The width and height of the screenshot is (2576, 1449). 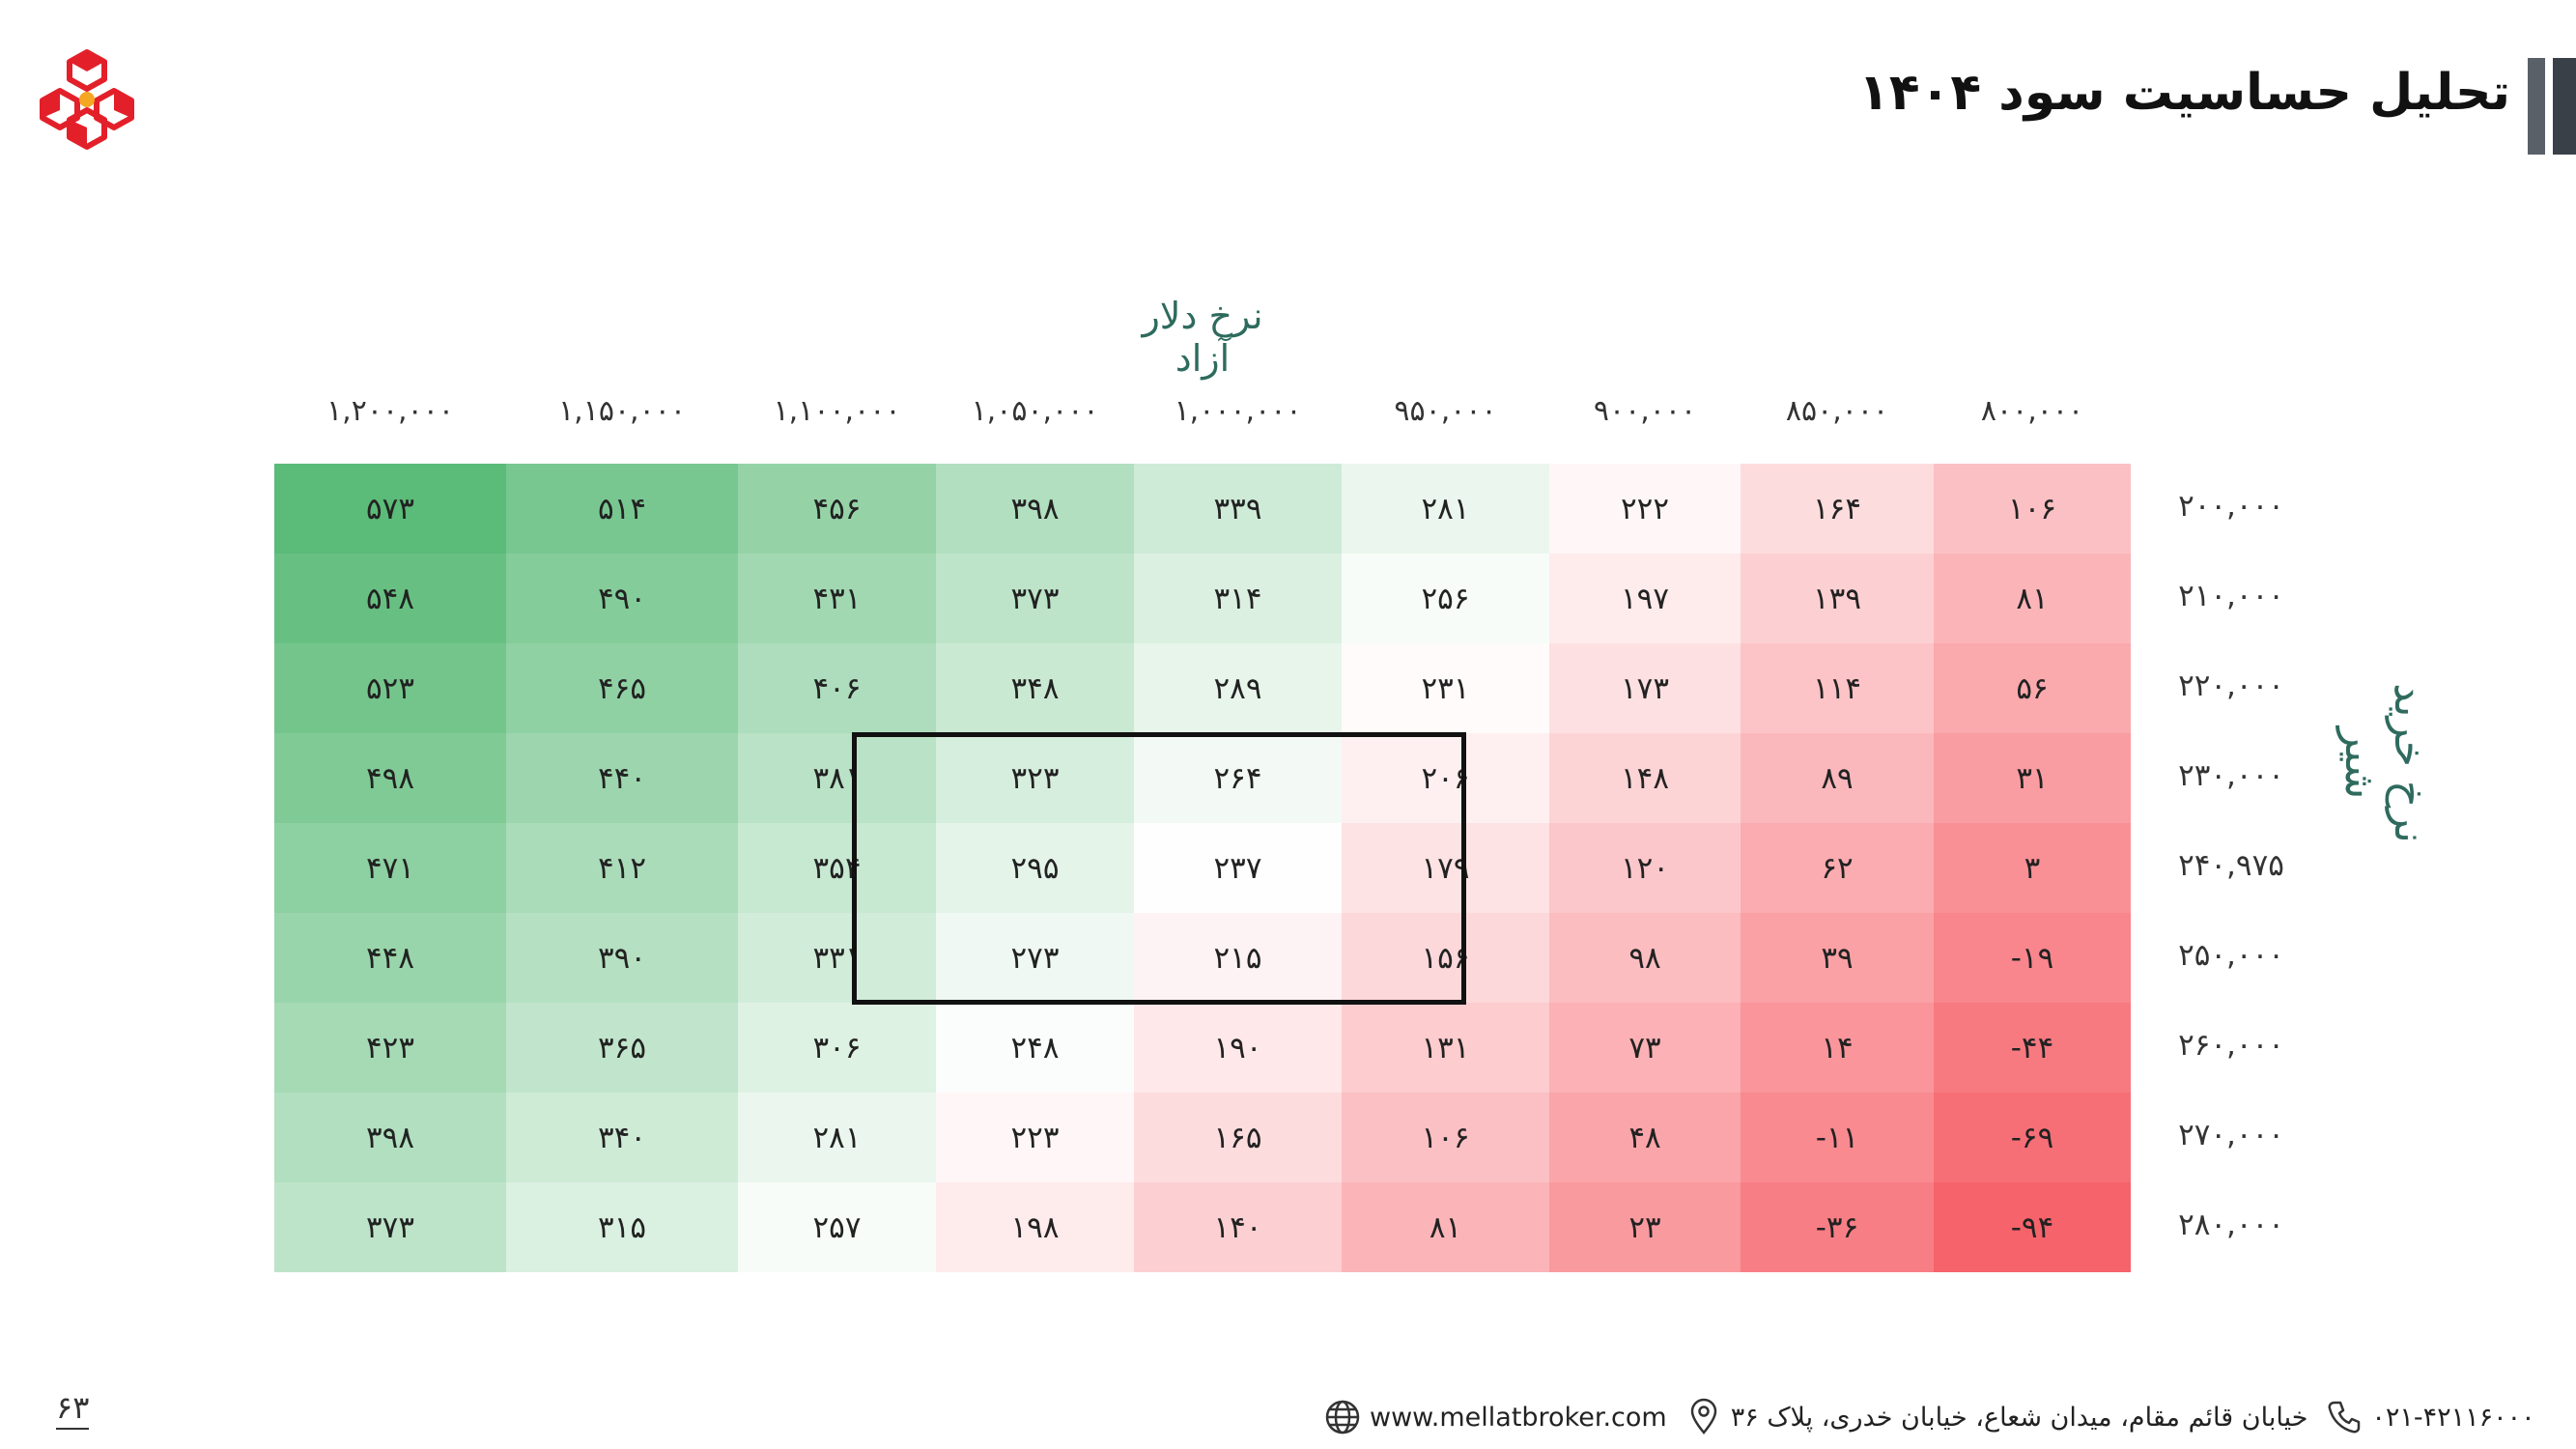 I want to click on table-cell: ۱۴۰, so click(x=1238, y=1227).